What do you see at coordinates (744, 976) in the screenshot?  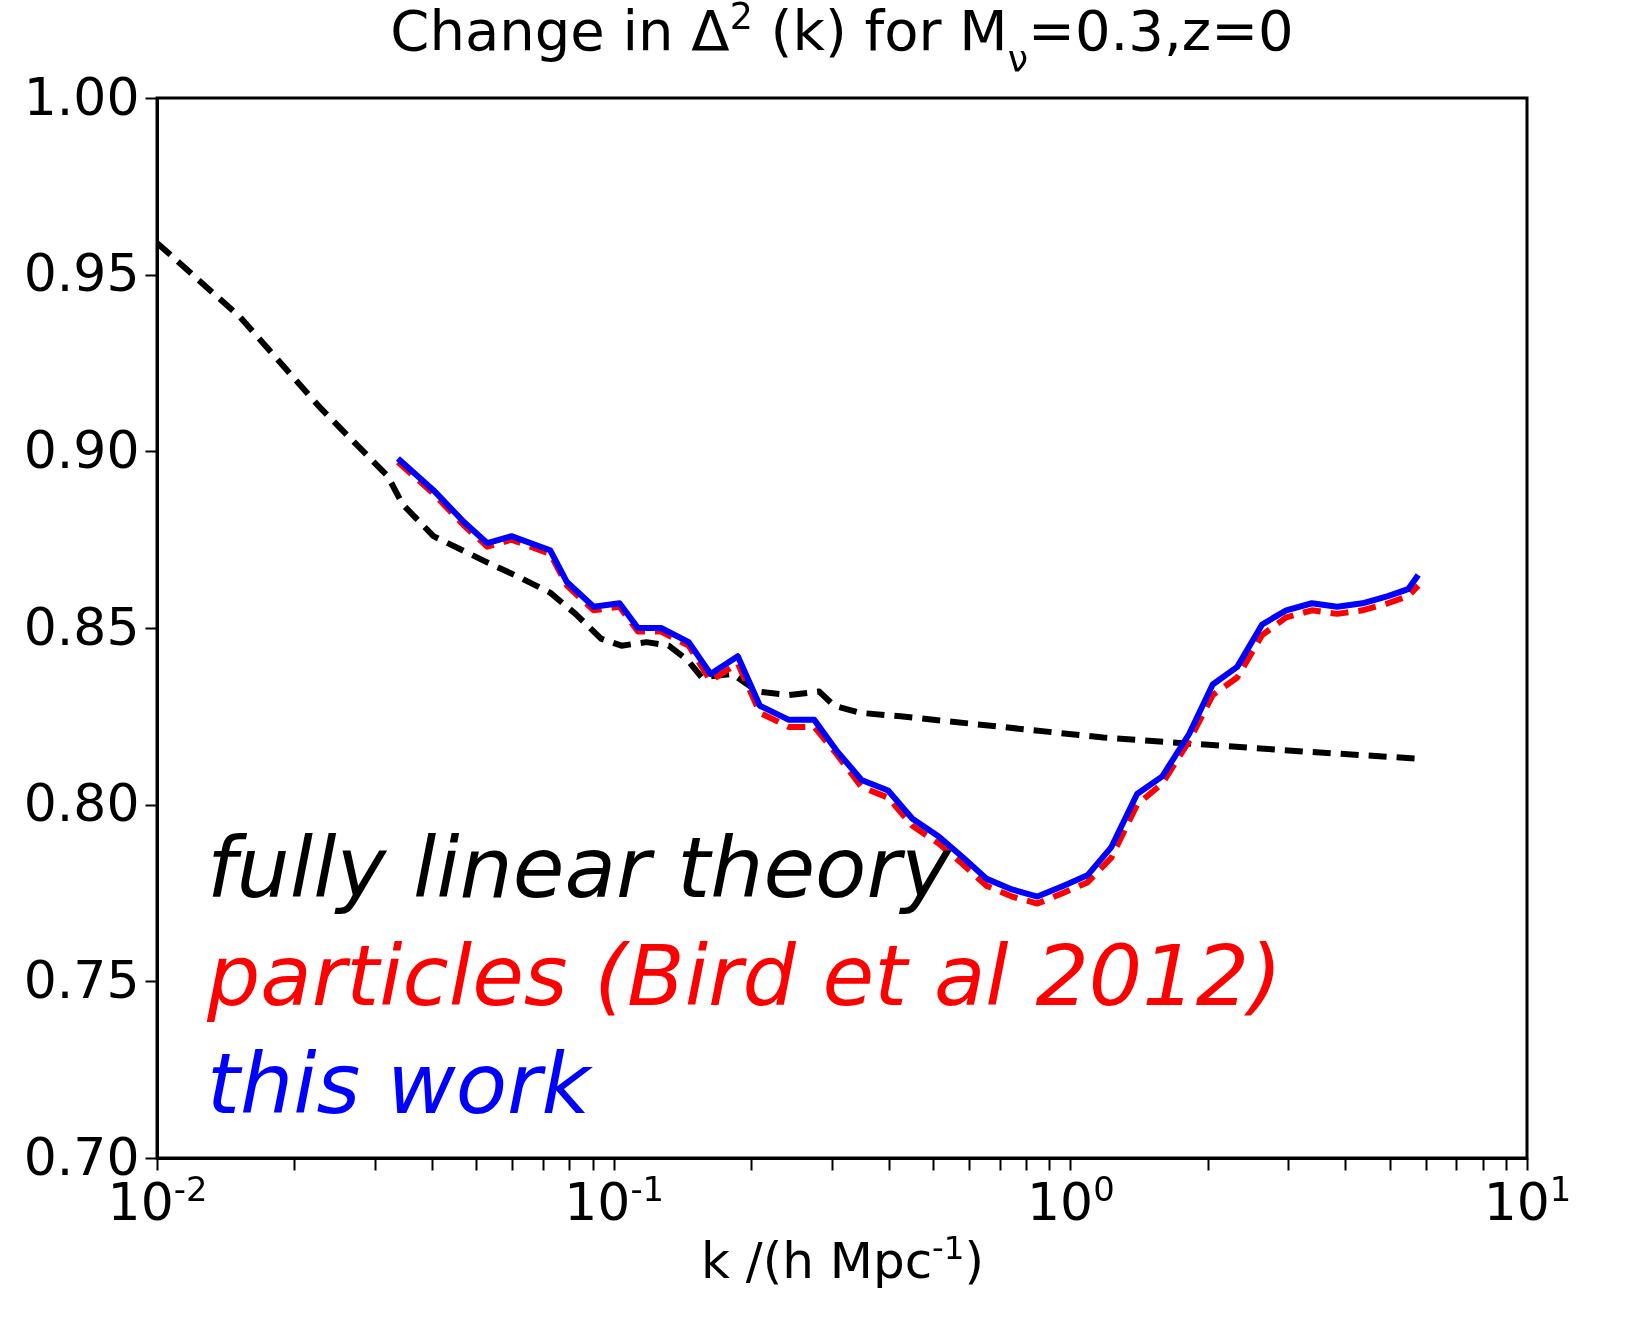 I see `text: particles (Bird et al 2012)` at bounding box center [744, 976].